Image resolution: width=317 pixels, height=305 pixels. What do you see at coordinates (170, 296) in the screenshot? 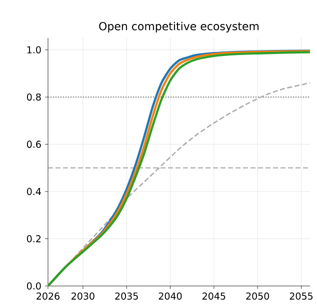
I see `x-tick-label: 2040` at bounding box center [170, 296].